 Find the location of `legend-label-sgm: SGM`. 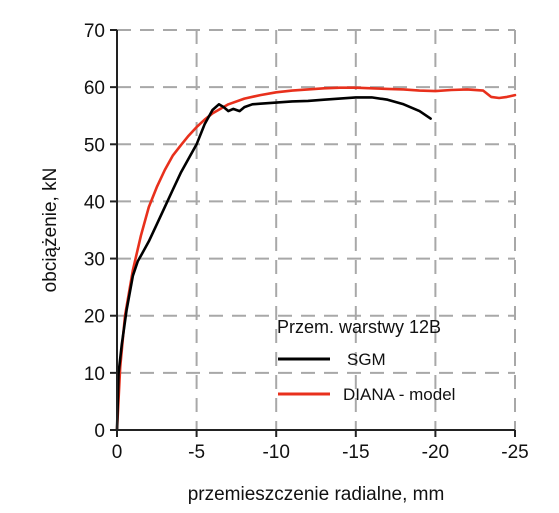

legend-label-sgm: SGM is located at coordinates (366, 359).